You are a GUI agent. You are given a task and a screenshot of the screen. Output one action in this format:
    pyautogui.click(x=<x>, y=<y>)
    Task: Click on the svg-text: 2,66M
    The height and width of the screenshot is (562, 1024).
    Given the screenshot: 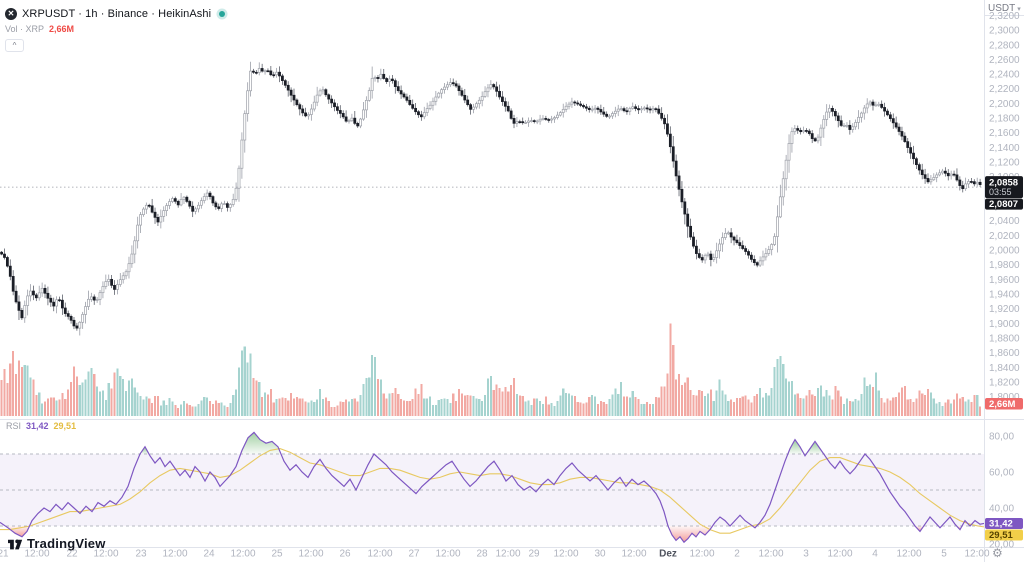 What is the action you would take?
    pyautogui.click(x=1002, y=404)
    